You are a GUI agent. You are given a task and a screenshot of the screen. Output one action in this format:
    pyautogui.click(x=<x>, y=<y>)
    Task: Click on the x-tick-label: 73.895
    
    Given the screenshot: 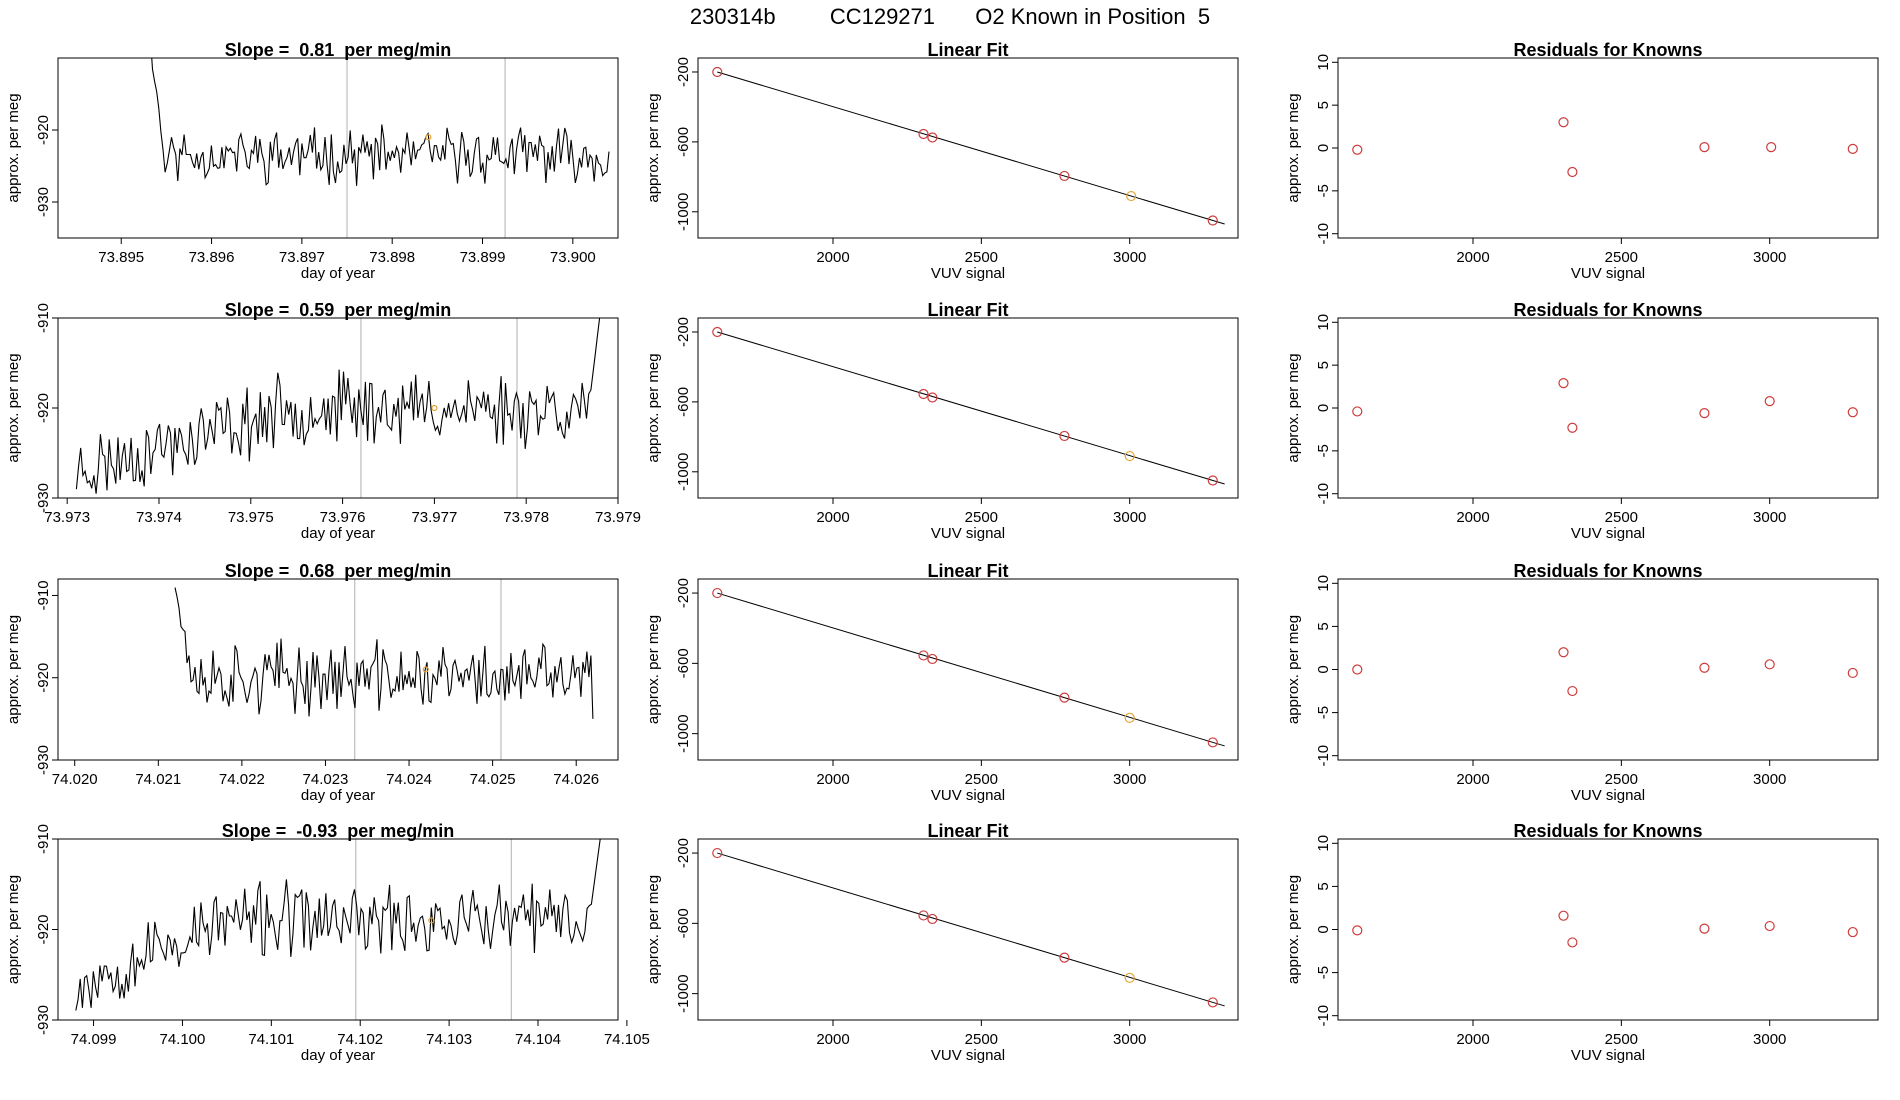 What is the action you would take?
    pyautogui.click(x=121, y=257)
    